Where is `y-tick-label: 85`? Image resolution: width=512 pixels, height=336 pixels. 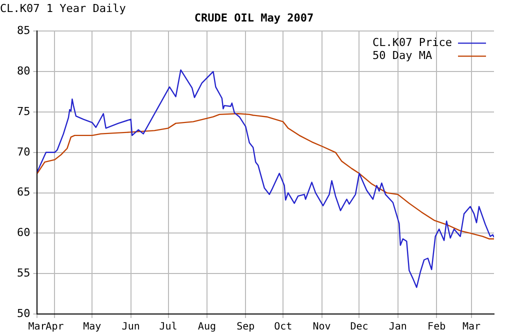
y-tick-label: 85 is located at coordinates (23, 31).